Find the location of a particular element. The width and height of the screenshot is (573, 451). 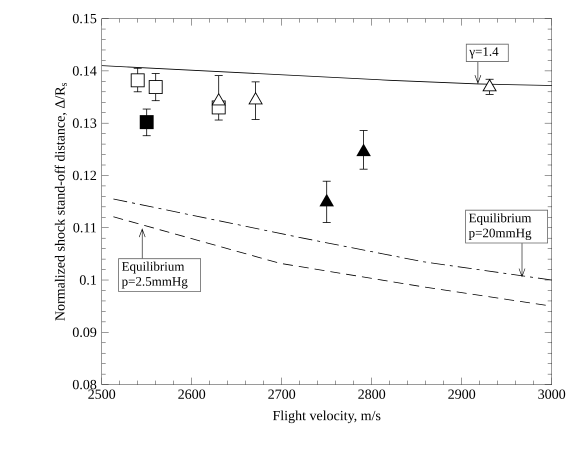

x-tick-label: 2500 is located at coordinates (102, 394).